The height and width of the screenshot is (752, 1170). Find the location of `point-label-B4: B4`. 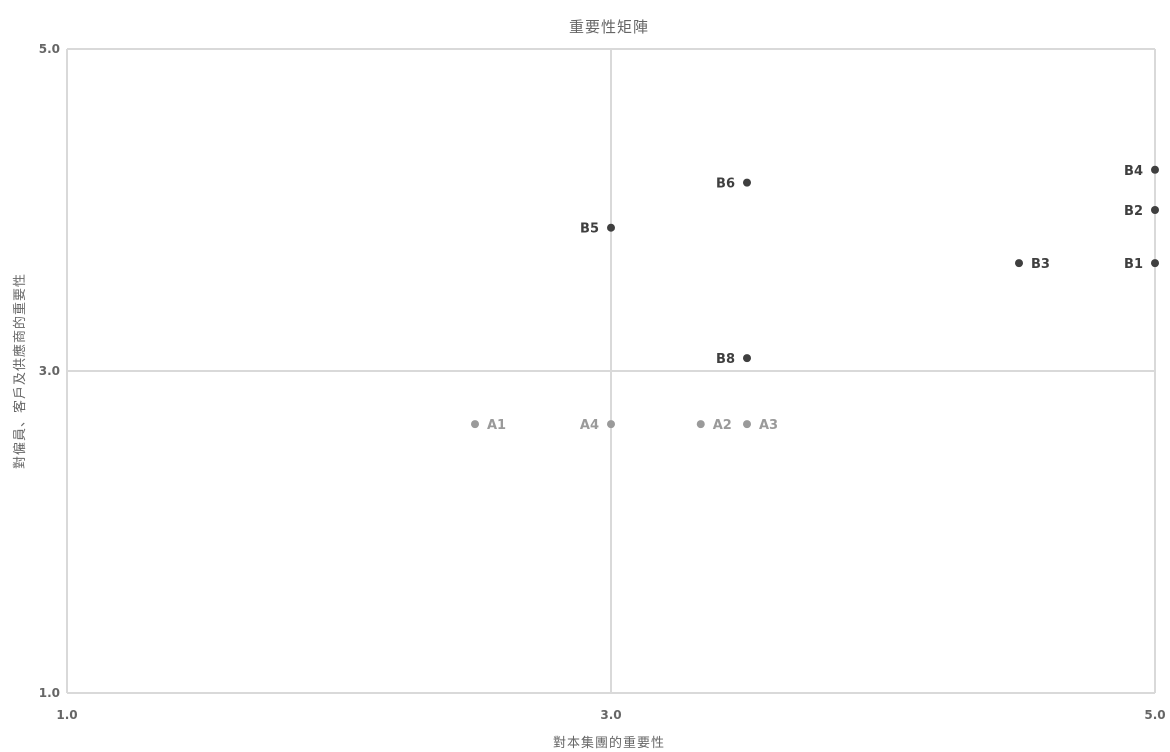

point-label-B4: B4 is located at coordinates (1133, 171).